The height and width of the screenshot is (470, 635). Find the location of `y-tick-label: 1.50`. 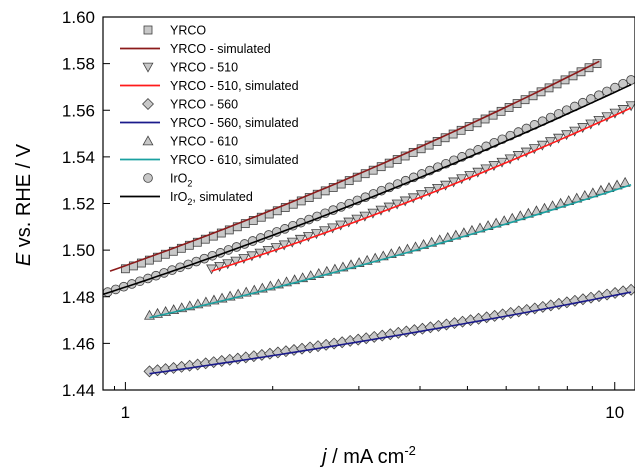

y-tick-label: 1.50 is located at coordinates (78, 250).